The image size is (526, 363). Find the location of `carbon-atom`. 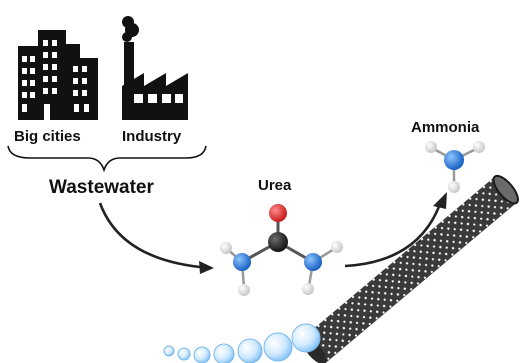

carbon-atom is located at coordinates (278, 242).